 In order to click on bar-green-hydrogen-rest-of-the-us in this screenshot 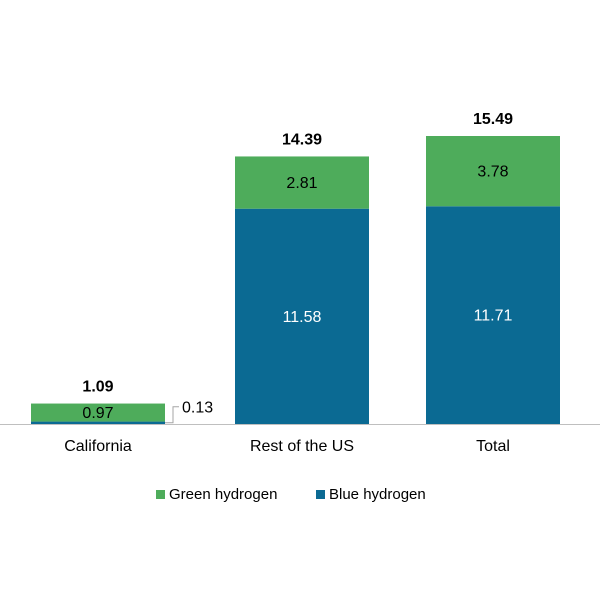, I will do `click(302, 182)`.